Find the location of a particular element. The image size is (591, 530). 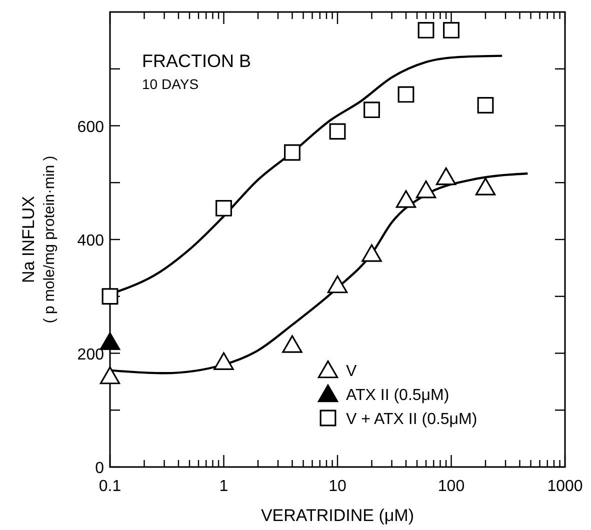

x-tick-label: 0.1 is located at coordinates (110, 486).